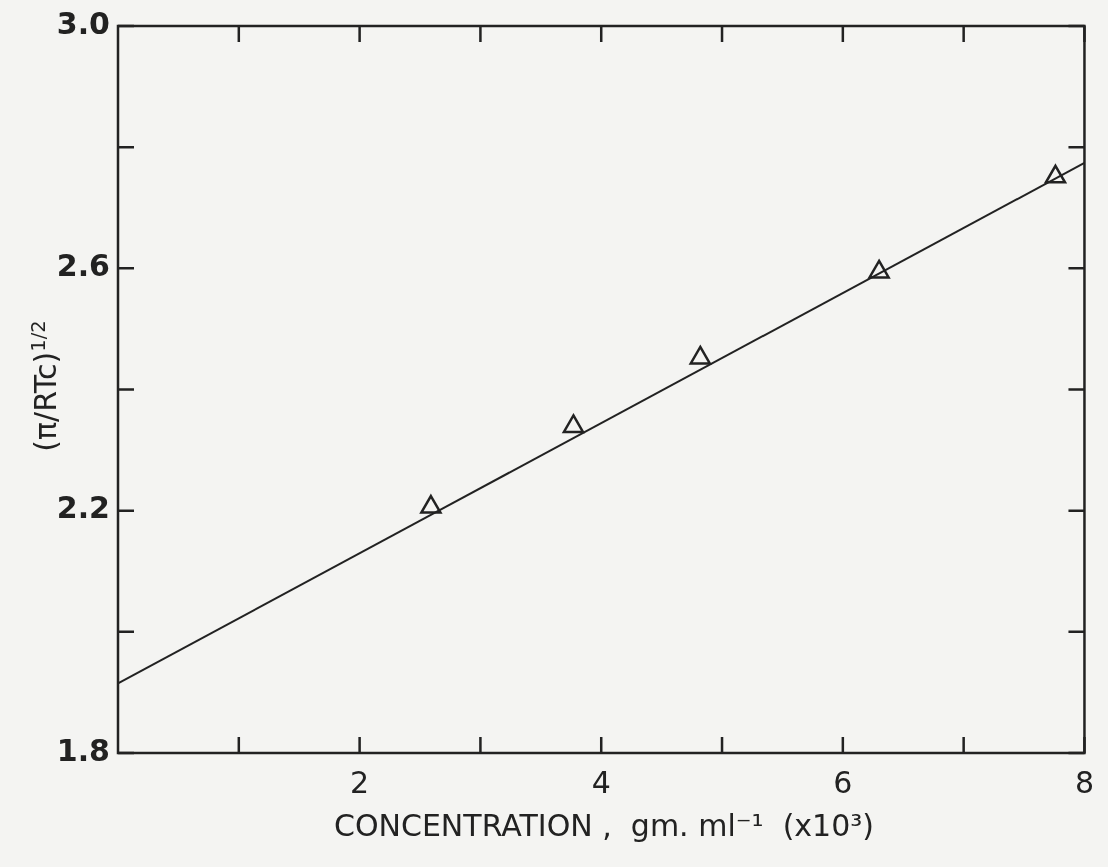 The image size is (1108, 867). Describe the element at coordinates (843, 782) in the screenshot. I see `x-tick-label: 6` at that location.